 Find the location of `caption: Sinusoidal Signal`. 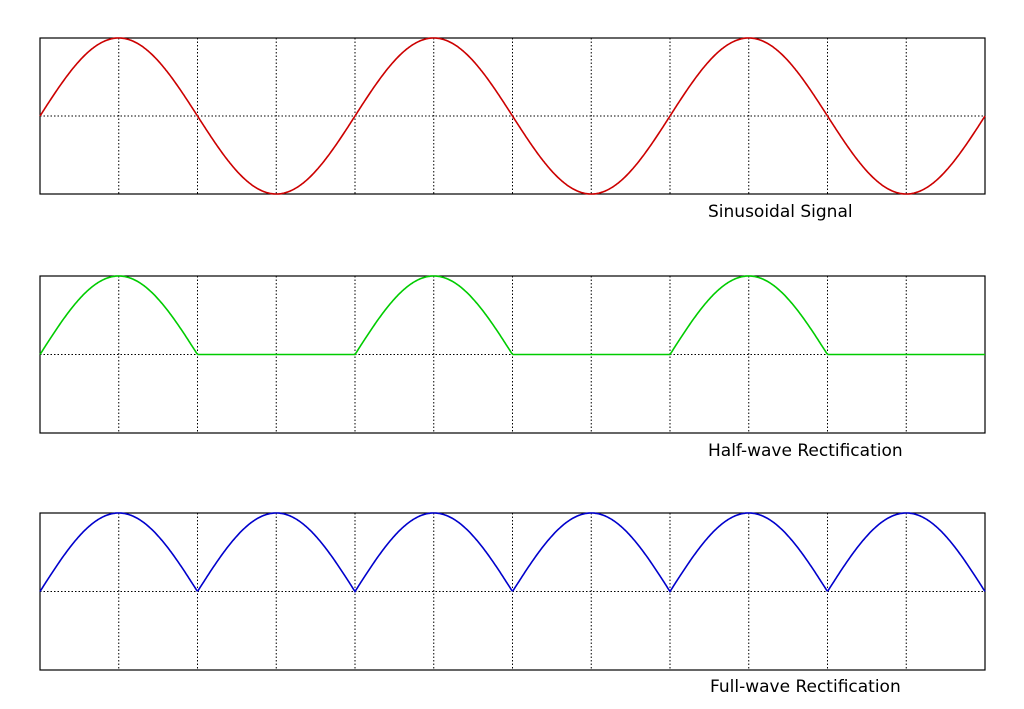

caption: Sinusoidal Signal is located at coordinates (780, 212).